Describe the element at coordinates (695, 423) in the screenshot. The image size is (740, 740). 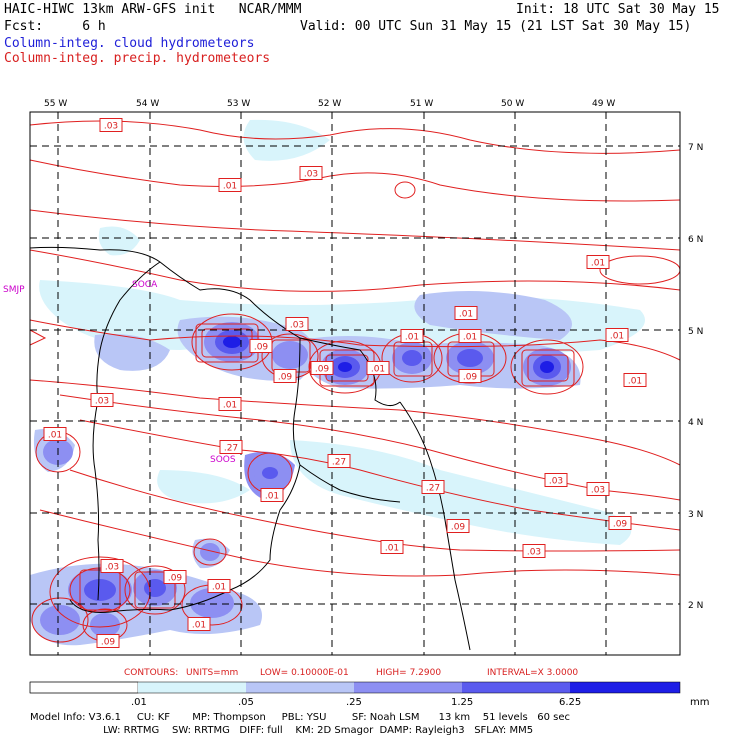
I see `lat-tick-label: 4 N` at that location.